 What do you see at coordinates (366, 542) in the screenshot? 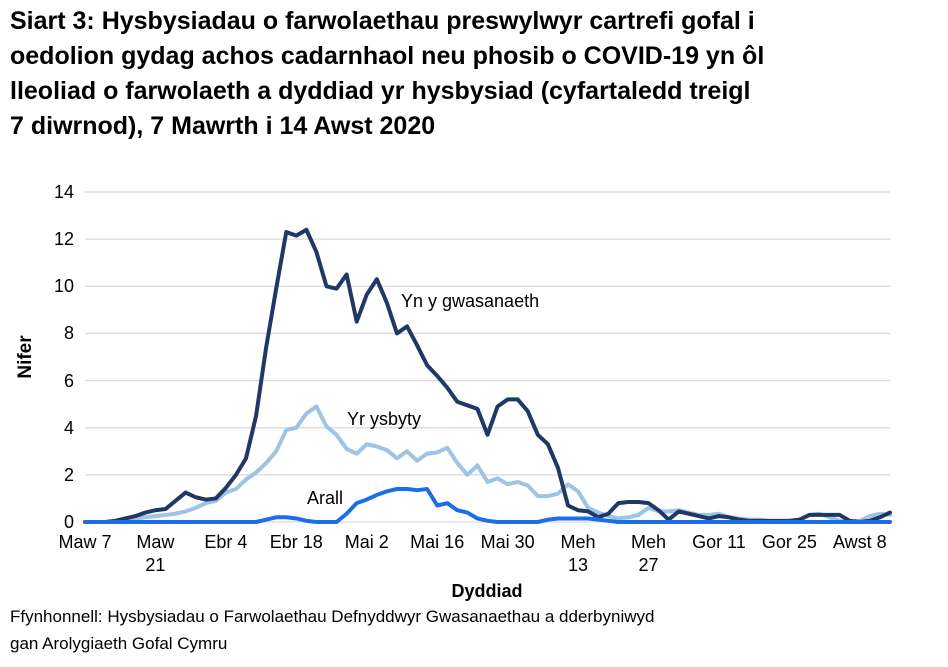
I see `x-tick-label: Mai 2` at bounding box center [366, 542].